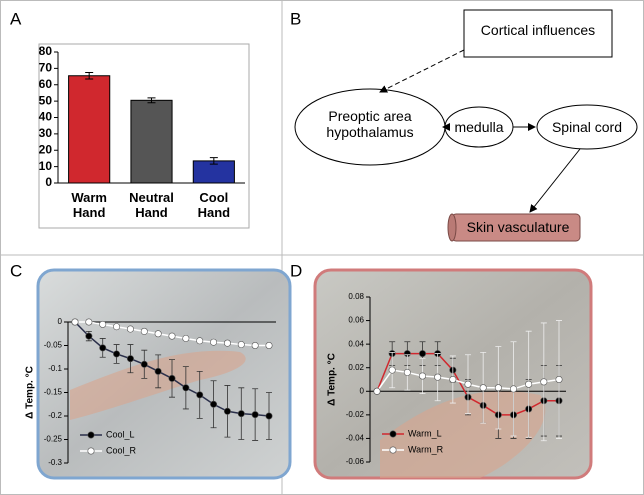 The height and width of the screenshot is (495, 644). I want to click on y-tick-label: -0.1, so click(55, 368).